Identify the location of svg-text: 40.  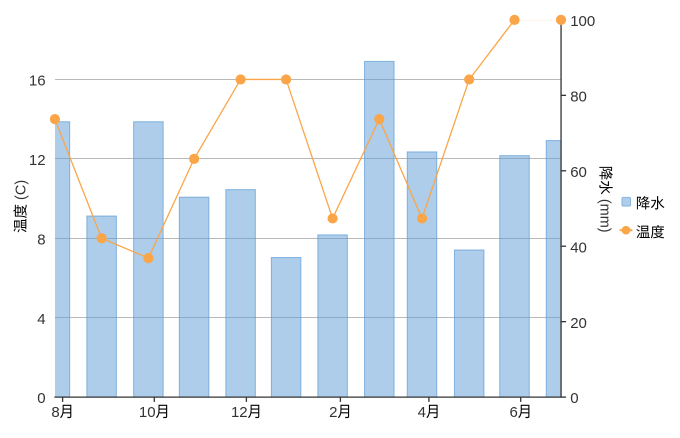
(578, 247).